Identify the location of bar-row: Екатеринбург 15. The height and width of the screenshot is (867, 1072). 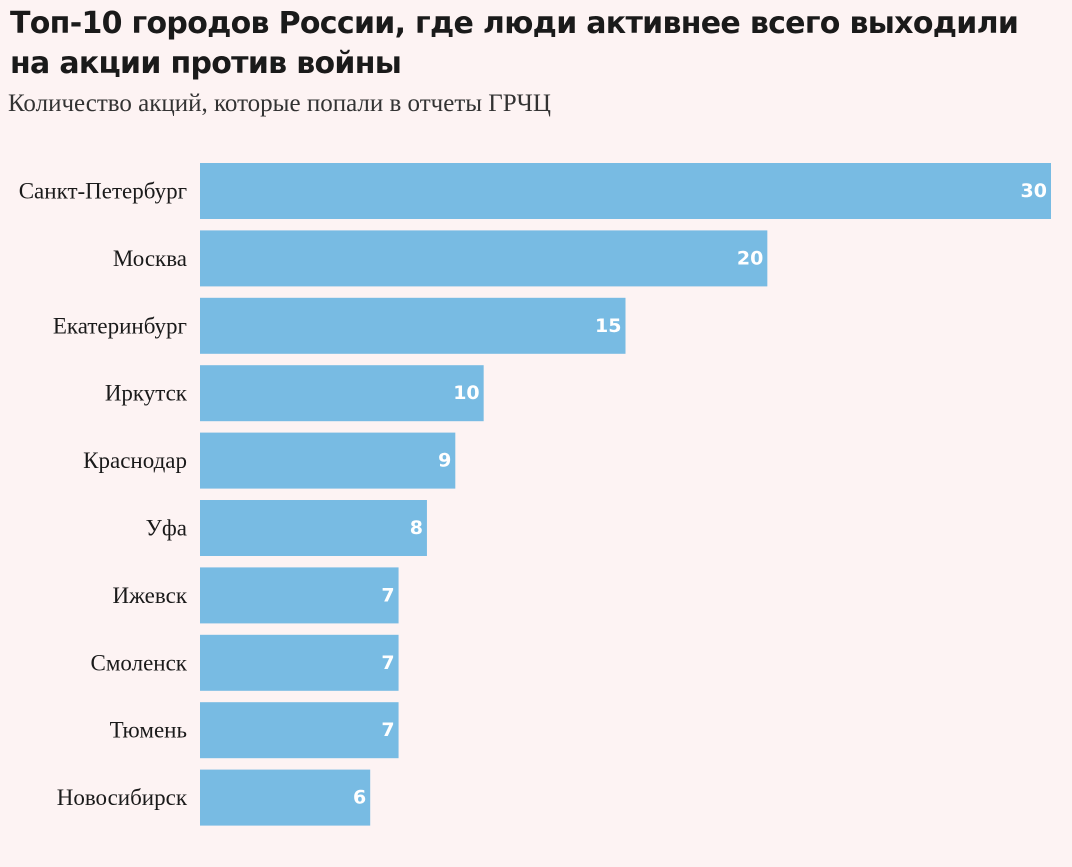
(339, 325).